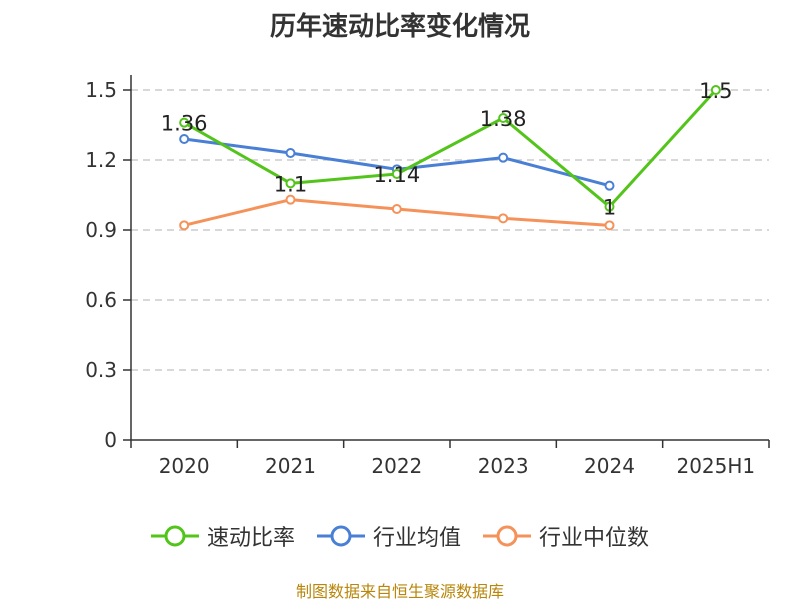 Image resolution: width=800 pixels, height=602 pixels. What do you see at coordinates (396, 466) in the screenshot?
I see `x-tick-label: 2022` at bounding box center [396, 466].